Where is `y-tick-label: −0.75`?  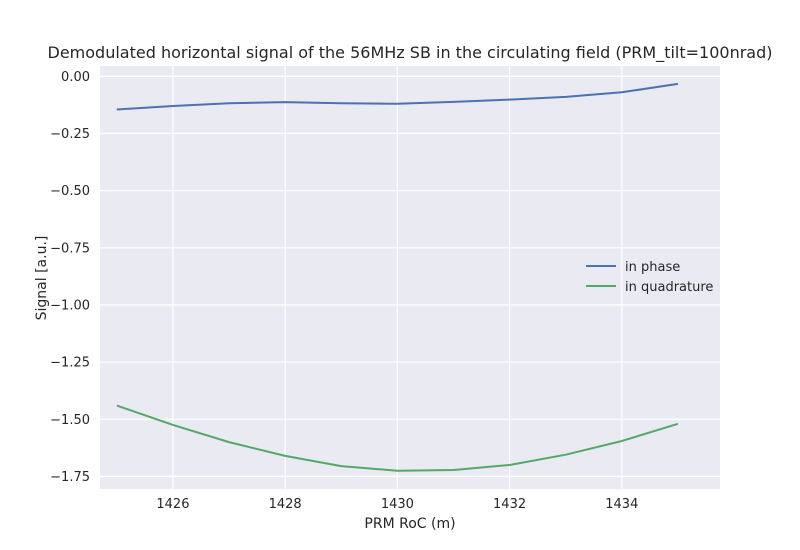
y-tick-label: −0.75 is located at coordinates (70, 248).